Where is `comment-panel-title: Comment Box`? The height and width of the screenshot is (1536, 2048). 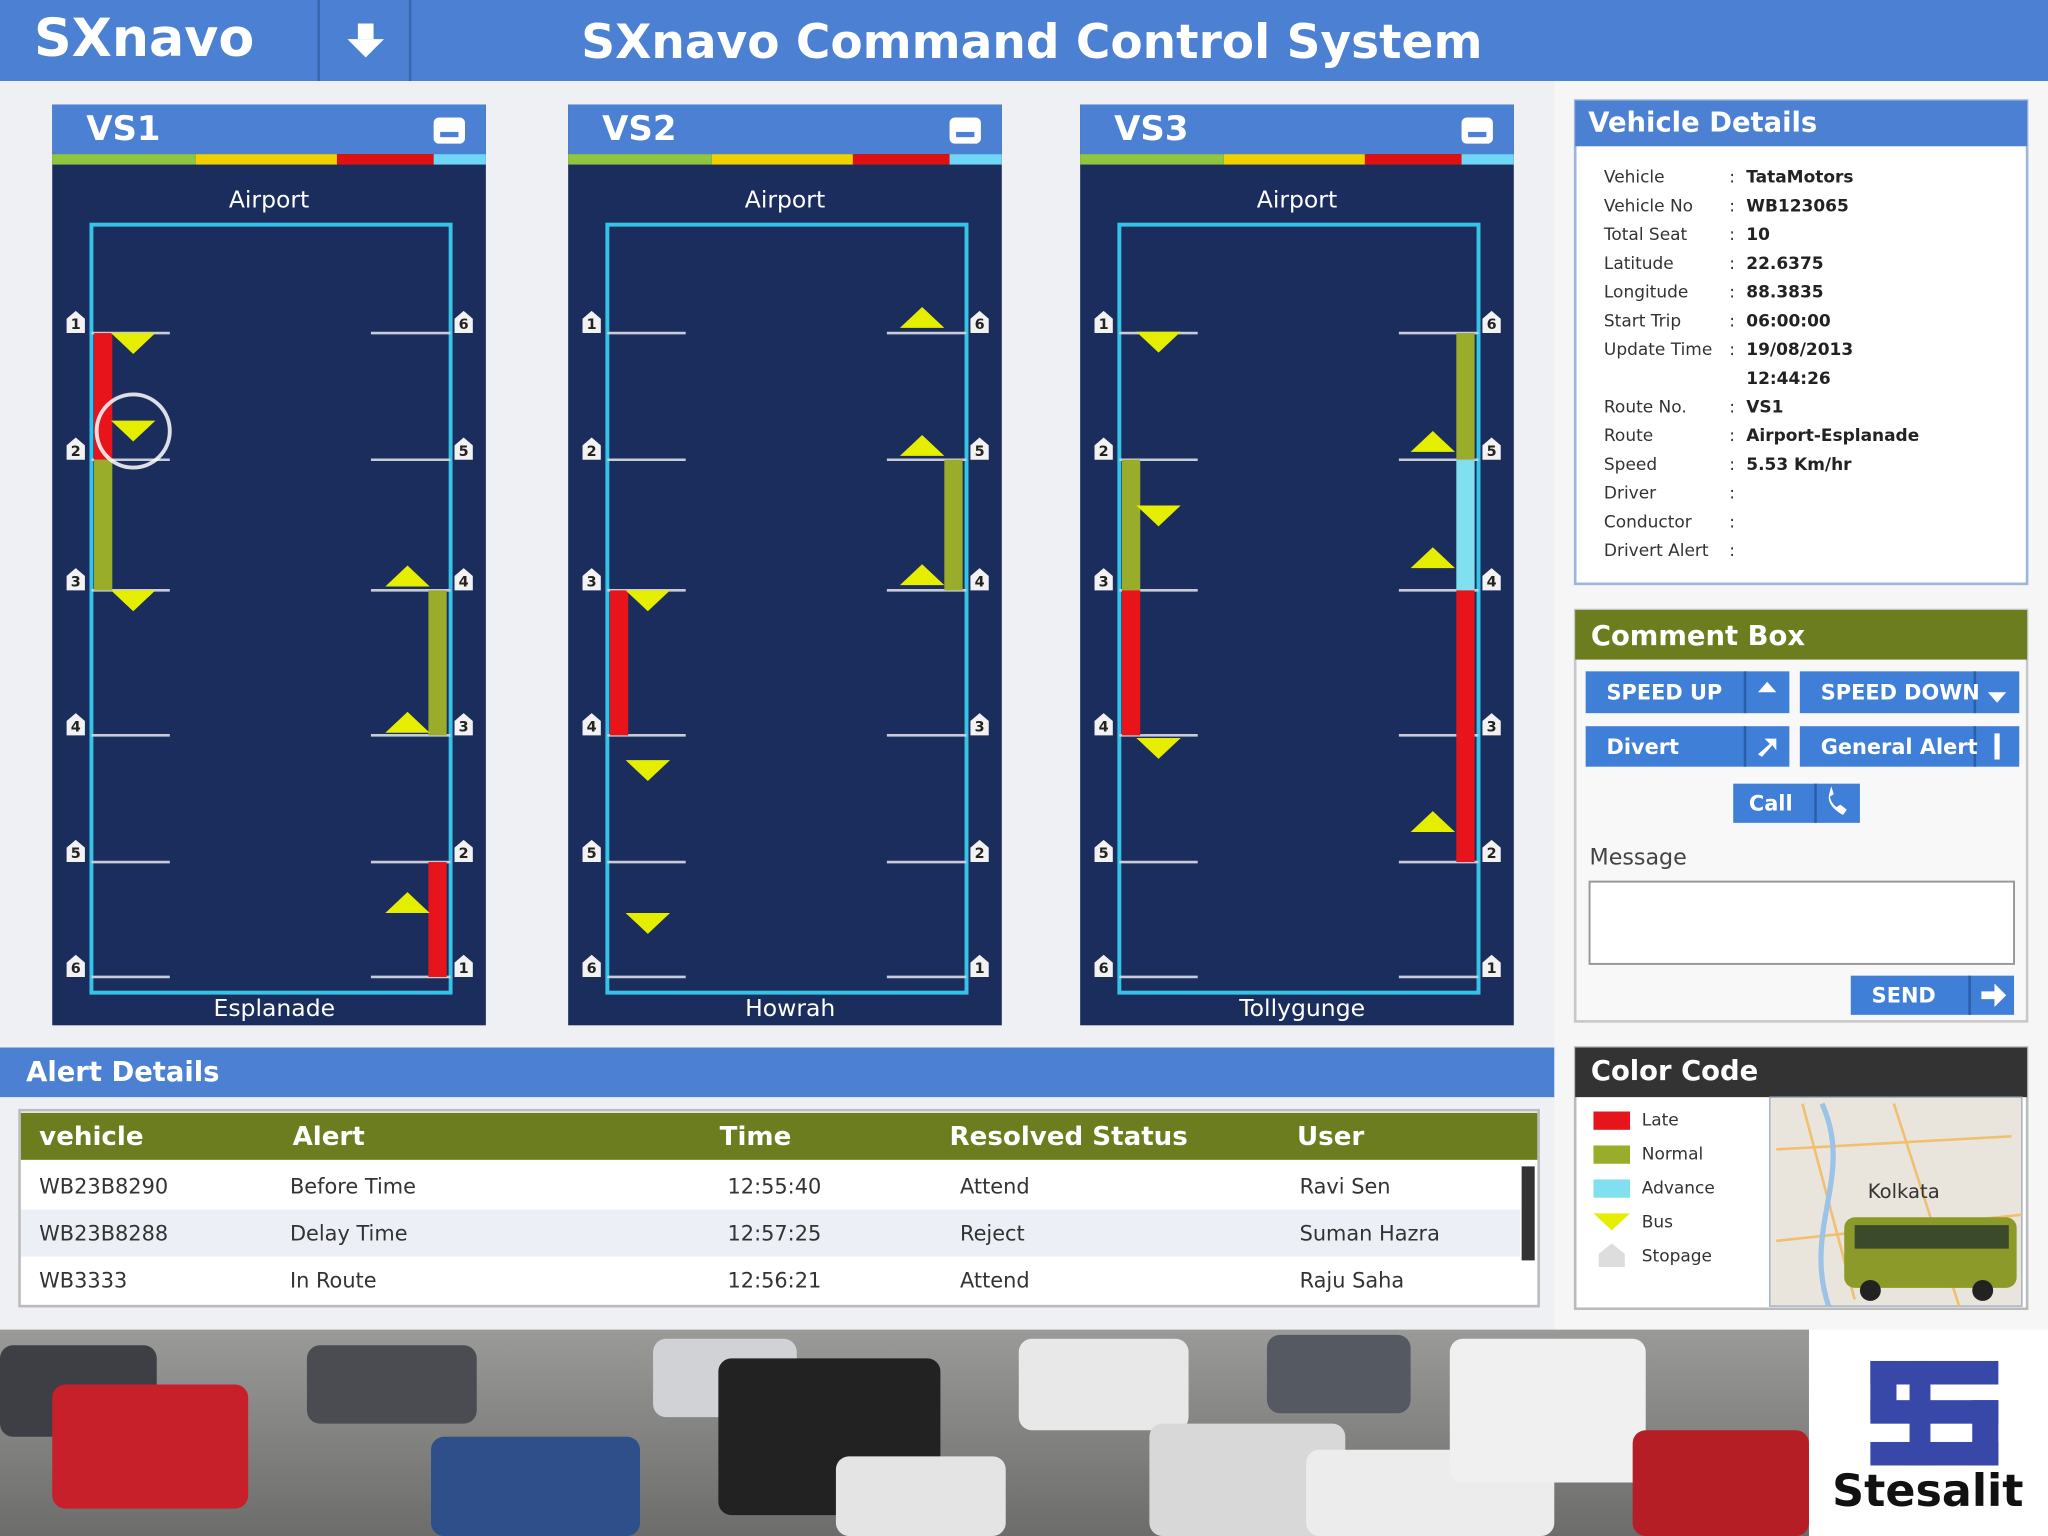
comment-panel-title: Comment Box is located at coordinates (1698, 636).